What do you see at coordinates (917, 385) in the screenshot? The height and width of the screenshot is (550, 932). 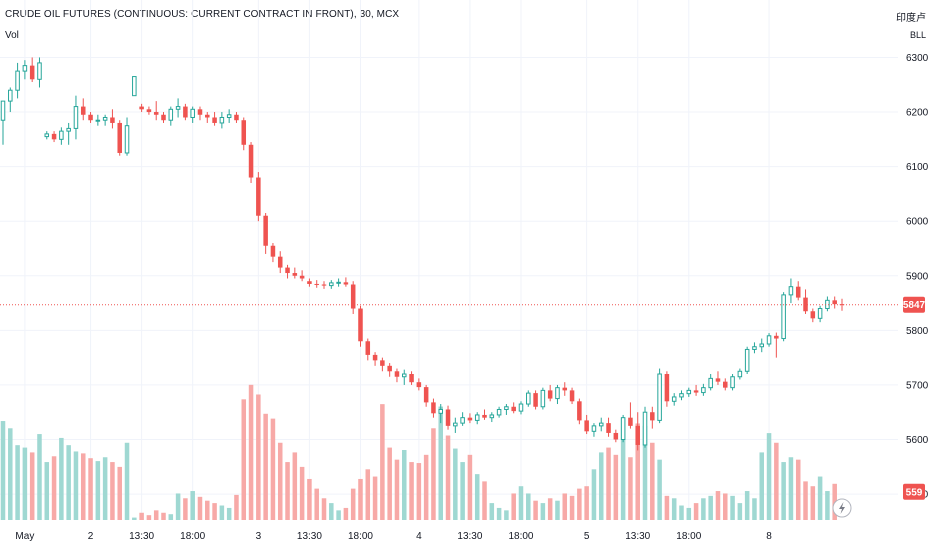 I see `price-tick-label: 5700` at bounding box center [917, 385].